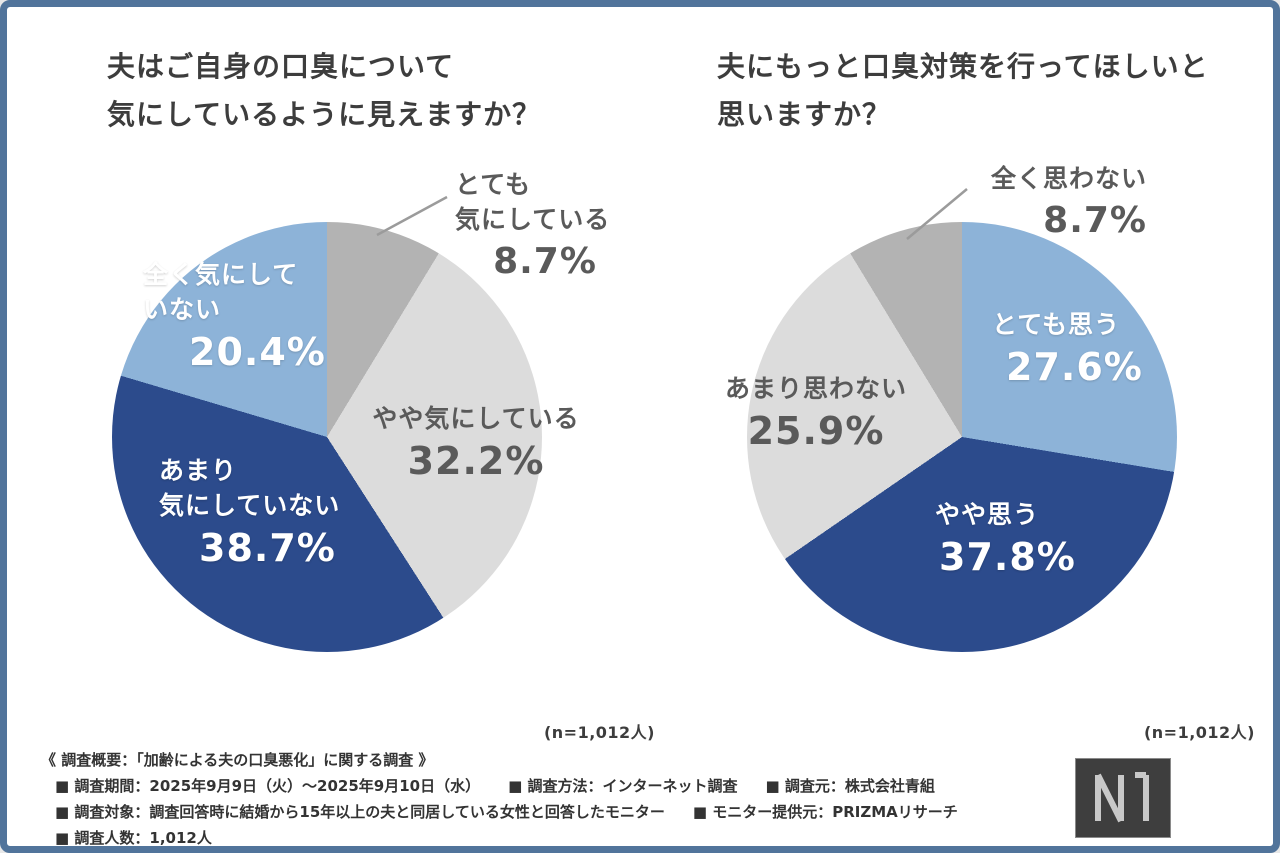 The width and height of the screenshot is (1280, 853). I want to click on slice-label-text: いない, so click(182, 309).